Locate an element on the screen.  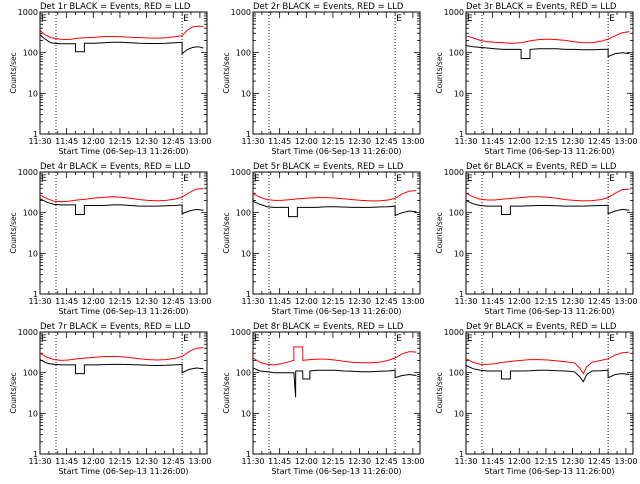
chart-title: Det 1r BLACK = Events, RED = LLD is located at coordinates (115, 7).